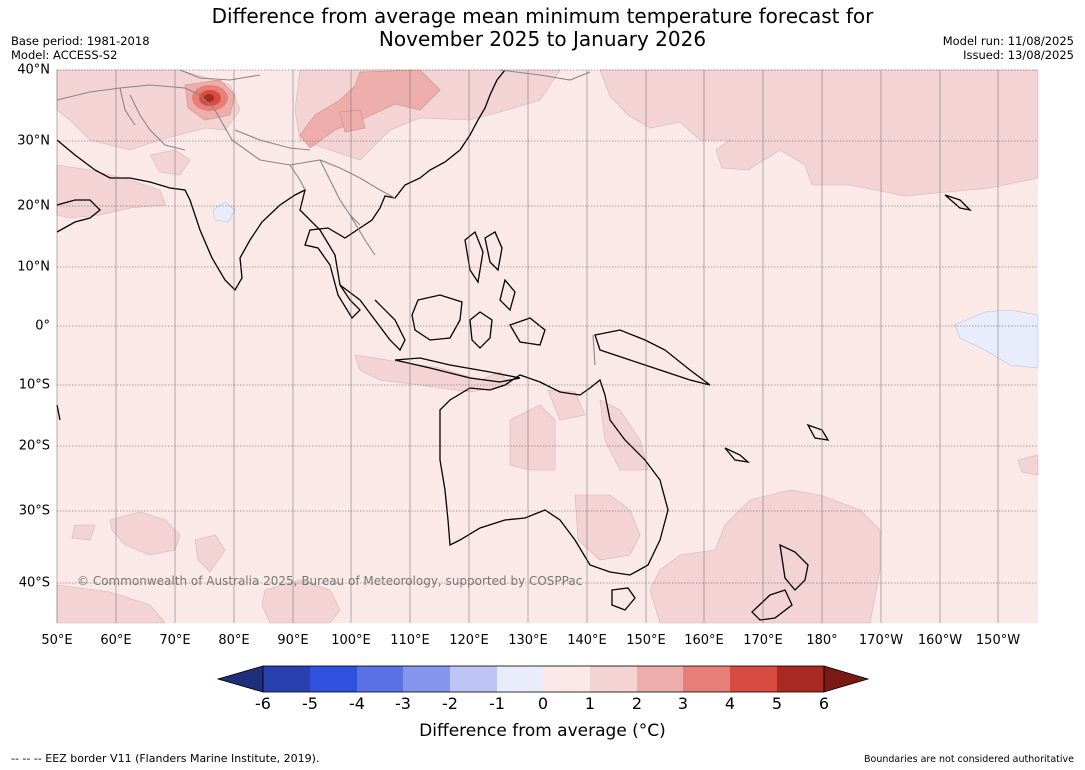  What do you see at coordinates (263, 703) in the screenshot?
I see `colorbar-tick: -6` at bounding box center [263, 703].